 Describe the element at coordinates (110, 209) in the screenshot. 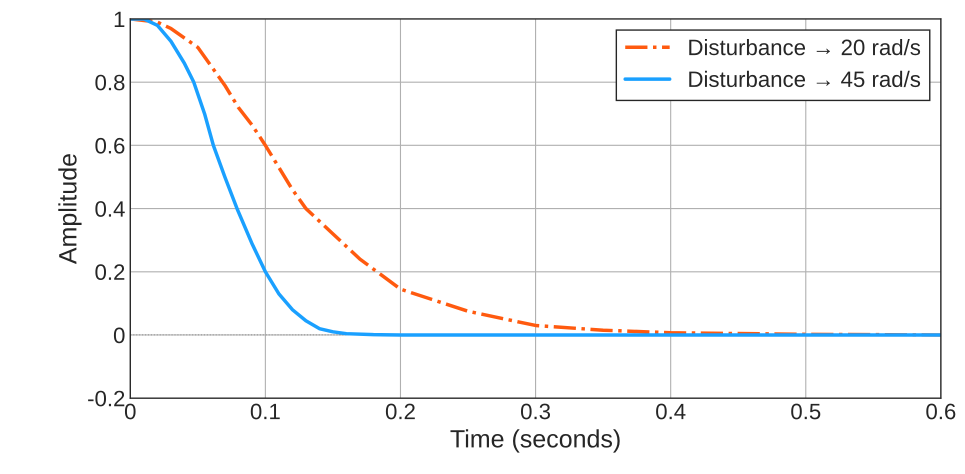

I see `y-tick-label: 0.4` at that location.